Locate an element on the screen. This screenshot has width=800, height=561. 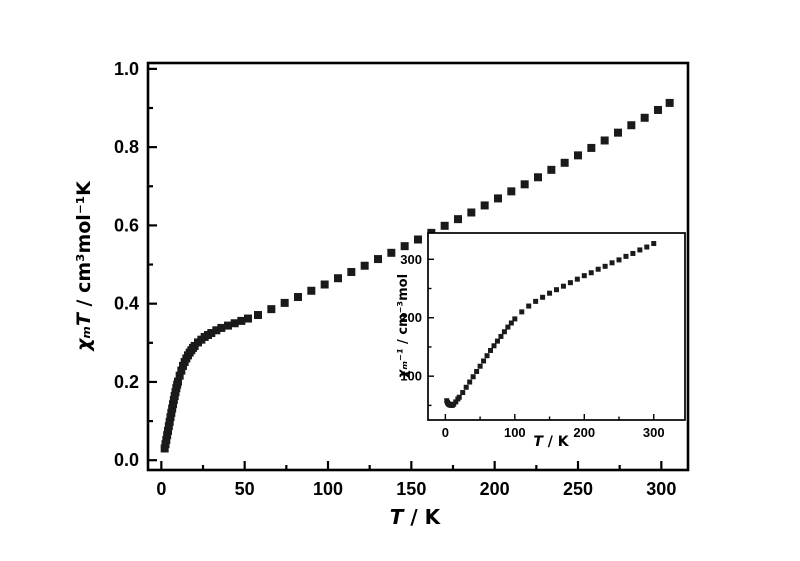
main-plot-y-tick-label: 0.0 is located at coordinates (126, 460).